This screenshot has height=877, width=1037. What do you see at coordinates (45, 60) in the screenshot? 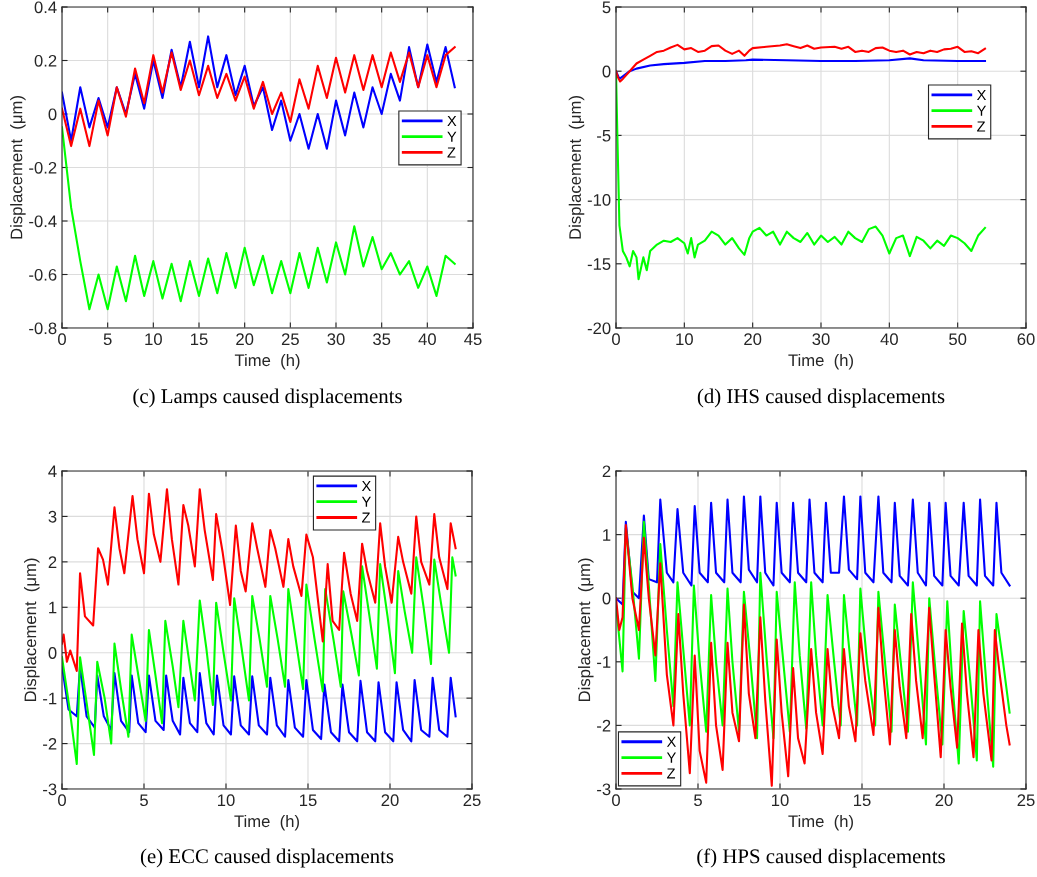
I see `y-tick-label: 0.2` at bounding box center [45, 60].